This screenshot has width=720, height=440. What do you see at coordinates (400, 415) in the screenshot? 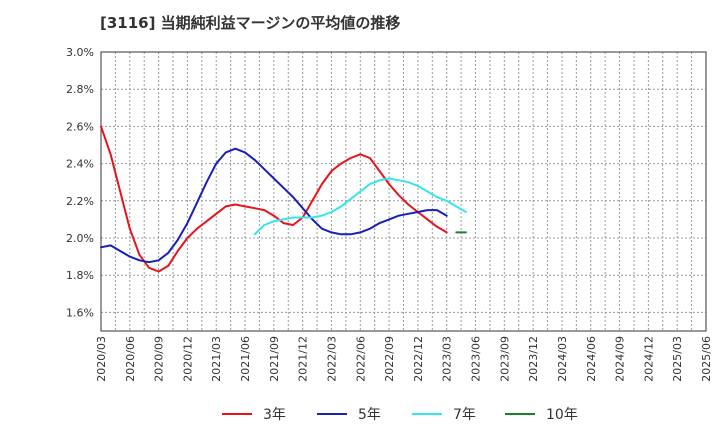
I see `legend: 3年 5年 7年 10年` at bounding box center [400, 415].